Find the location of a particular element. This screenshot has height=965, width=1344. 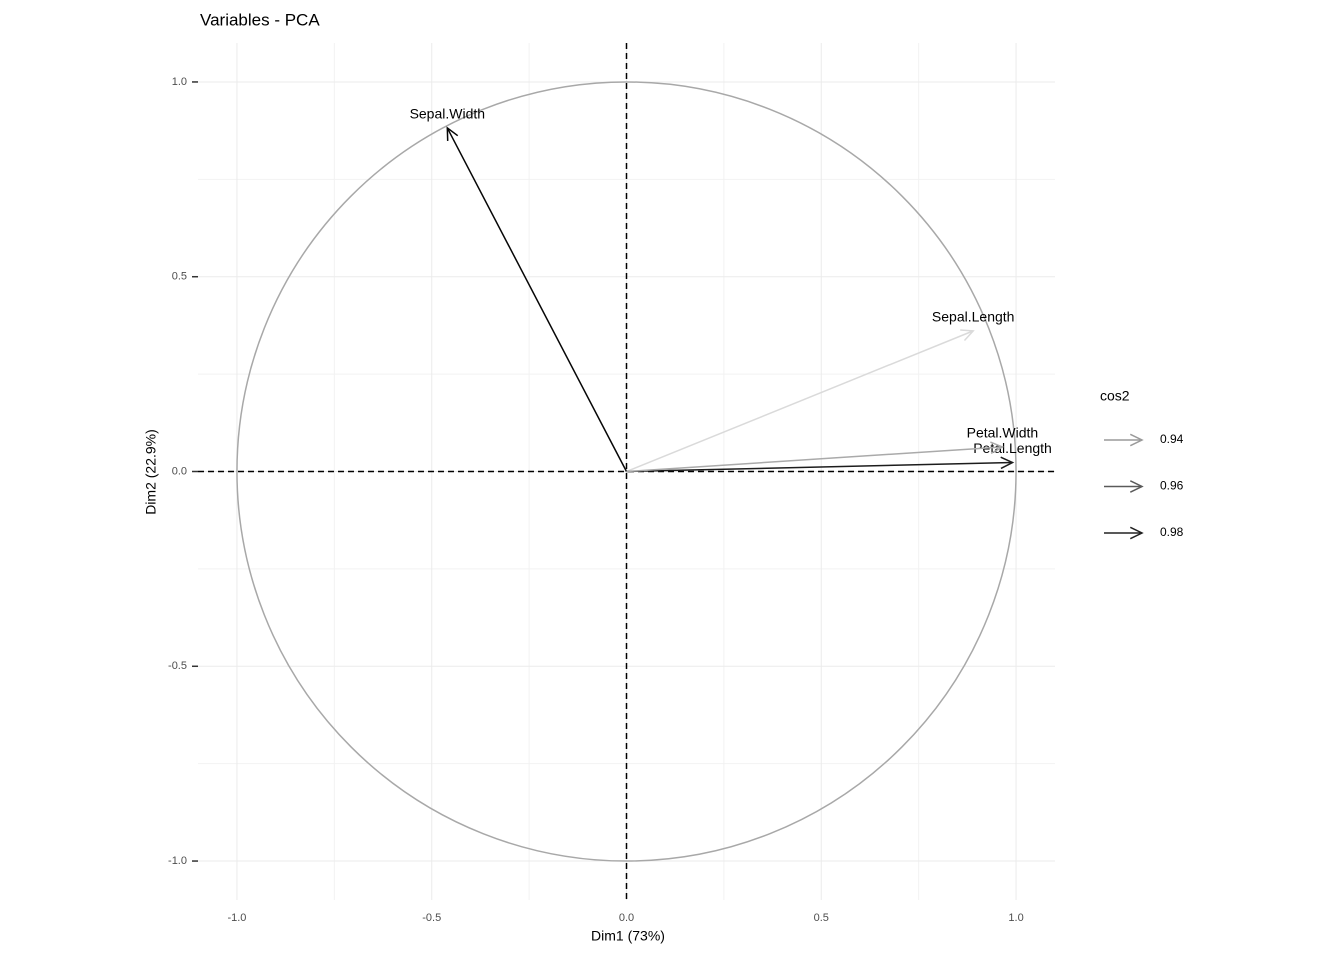

y-tick-label: 0.0 is located at coordinates (179, 471).